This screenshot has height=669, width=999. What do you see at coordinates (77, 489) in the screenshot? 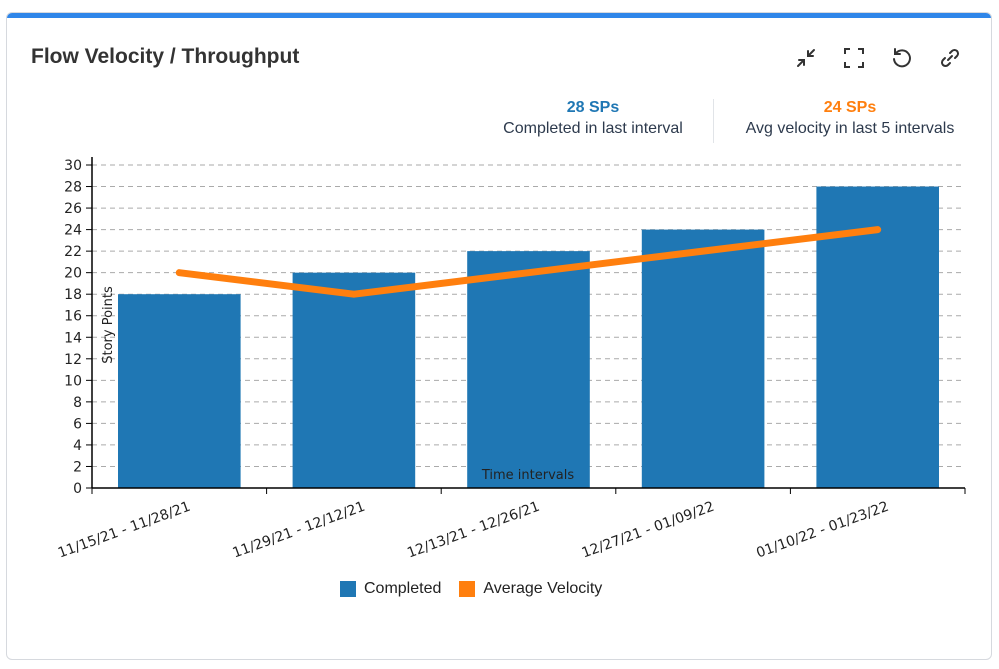
I see `y-tick-label: 0` at bounding box center [77, 489].